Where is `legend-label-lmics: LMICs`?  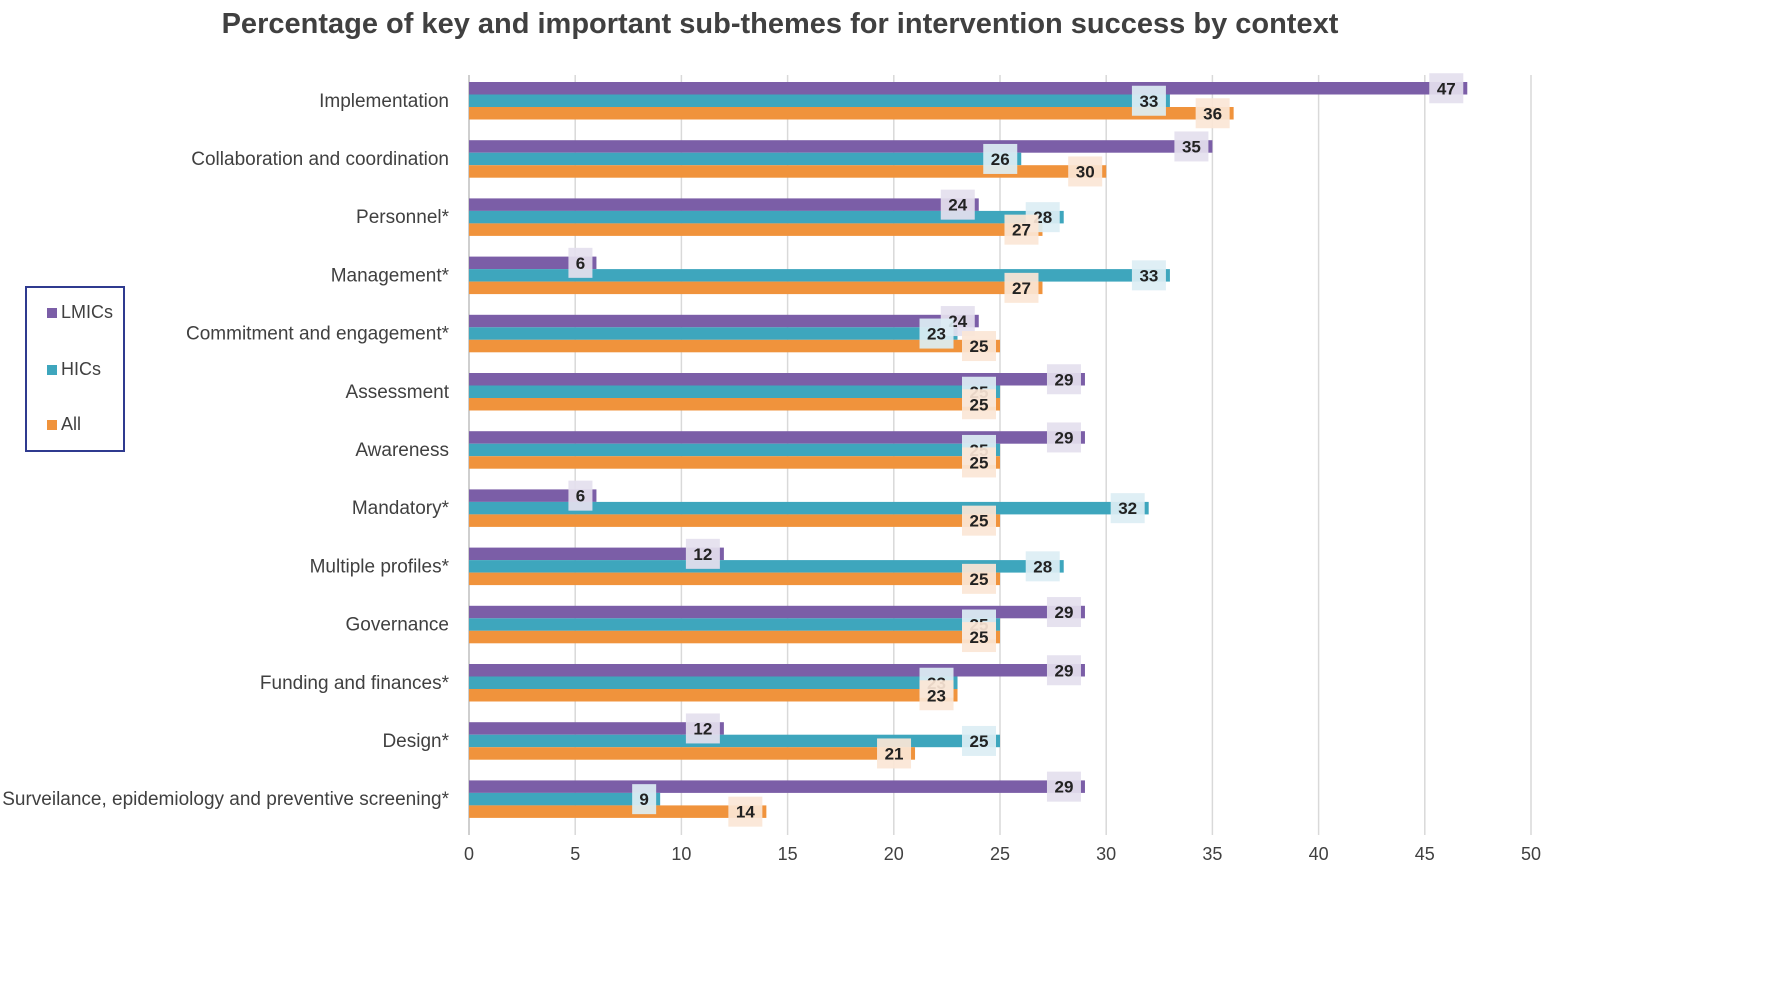 legend-label-lmics: LMICs is located at coordinates (87, 312).